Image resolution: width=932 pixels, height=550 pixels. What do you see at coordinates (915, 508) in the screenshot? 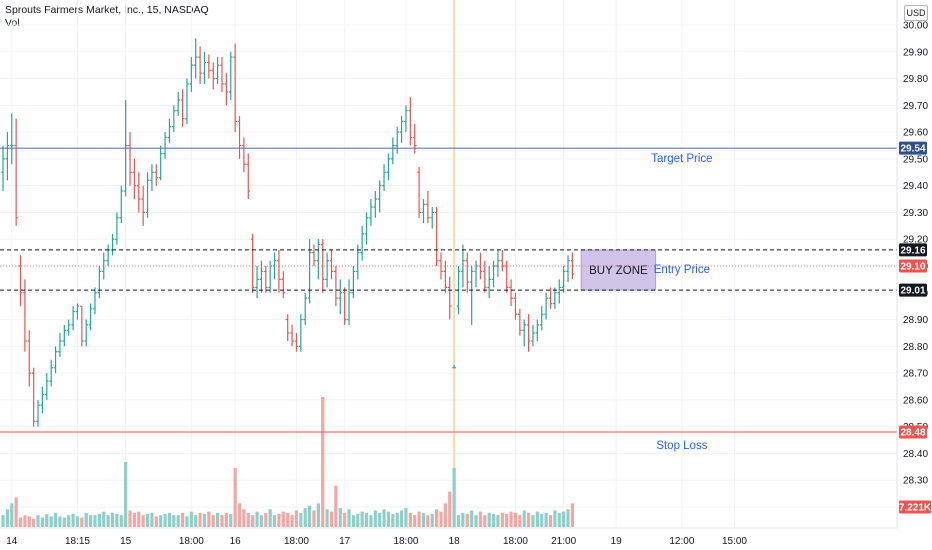
I see `volume-badge-text: 7.221K` at bounding box center [915, 508].